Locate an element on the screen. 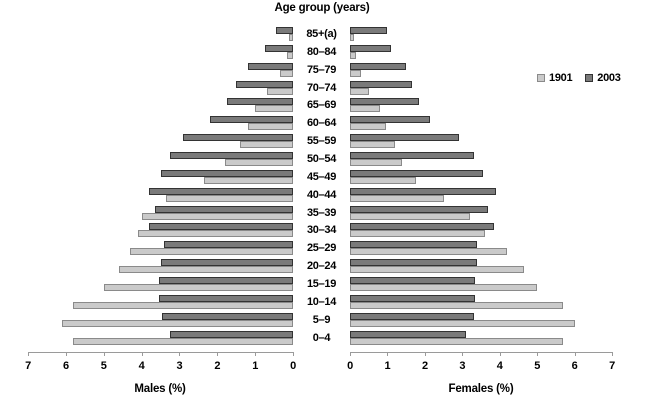 The width and height of the screenshot is (670, 402). age-group-label: 20–24 is located at coordinates (321, 266).